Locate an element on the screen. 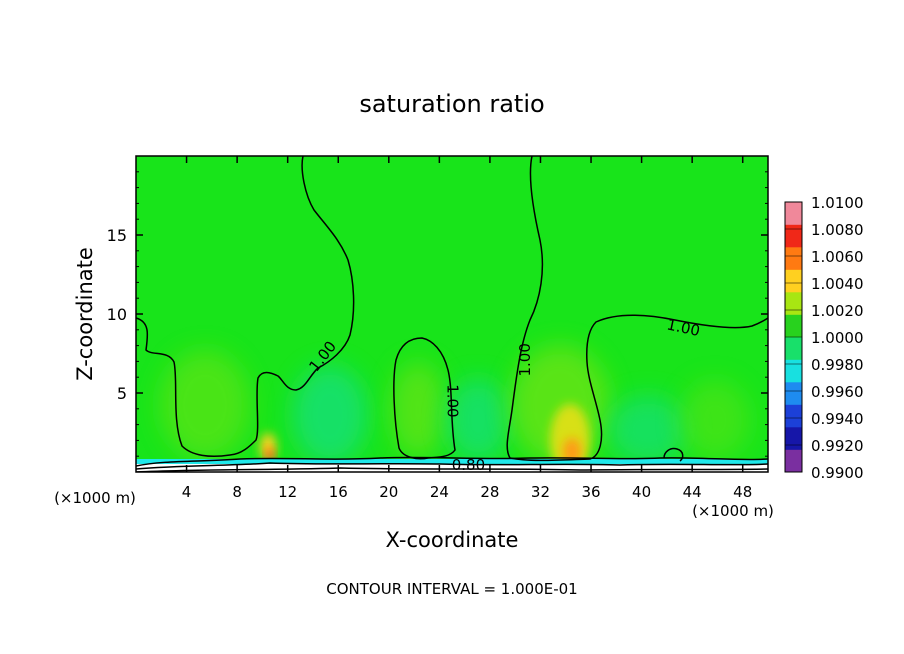  x-axis-label: X-coordinate is located at coordinates (452, 540).